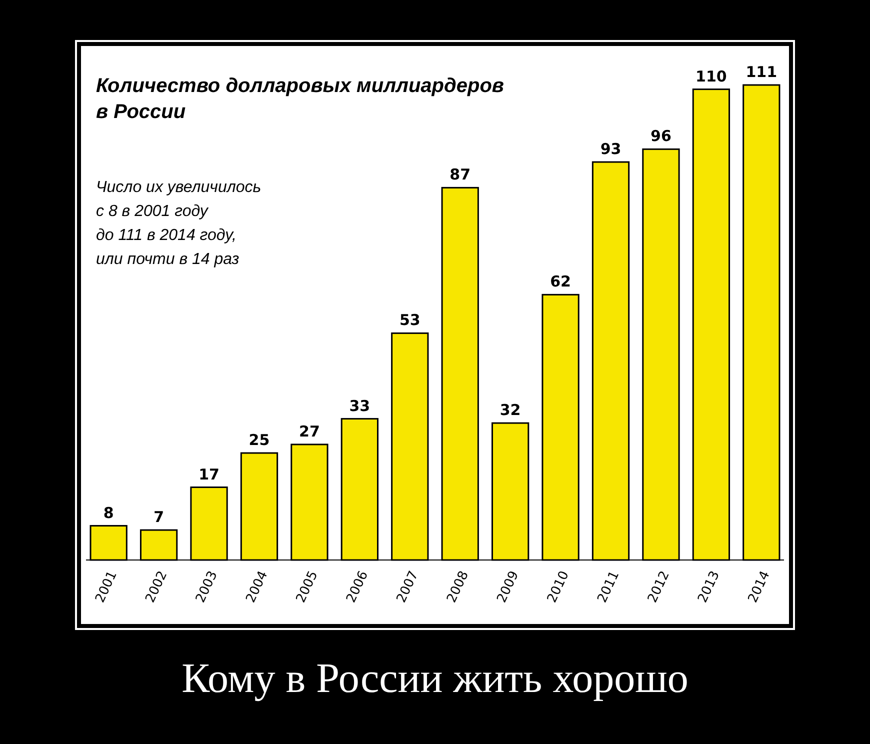 This screenshot has width=870, height=744. I want to click on x-tick-label: 2014, so click(760, 587).